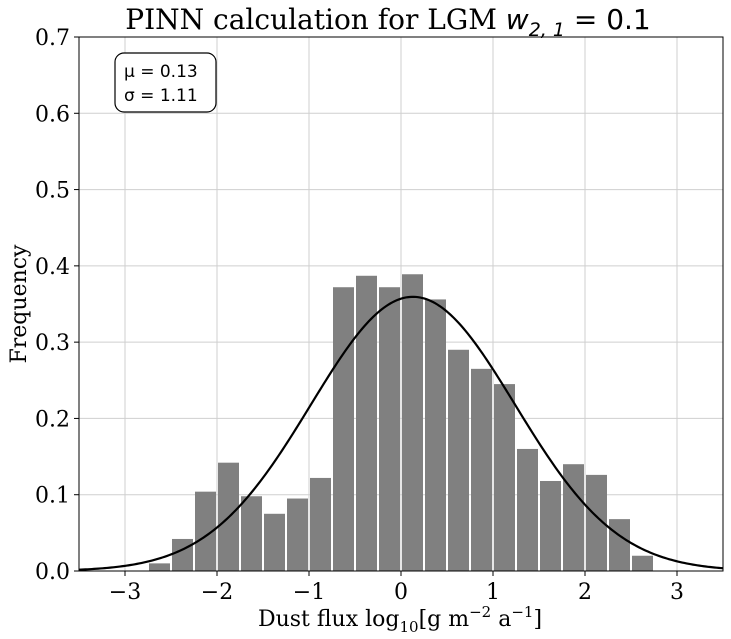 The height and width of the screenshot is (639, 731). Describe the element at coordinates (52, 496) in the screenshot. I see `y-tick-label: 0.1` at that location.